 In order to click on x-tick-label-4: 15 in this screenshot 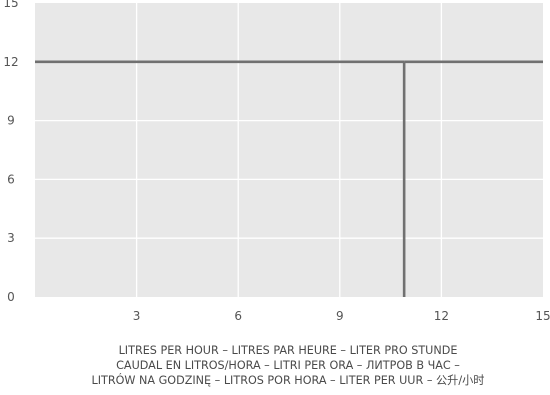, I will do `click(542, 316)`.